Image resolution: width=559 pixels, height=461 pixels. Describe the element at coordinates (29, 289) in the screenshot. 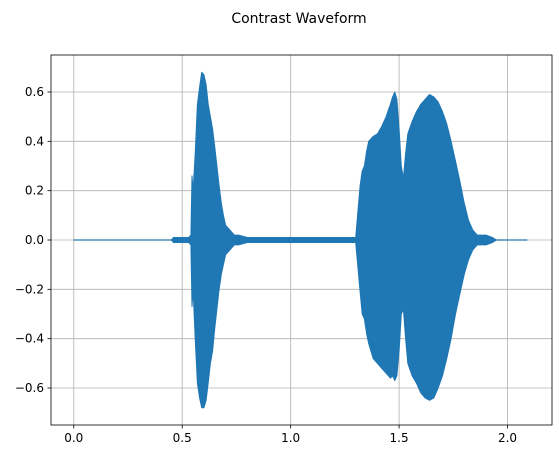

I see `y-tick-label: −0.2` at that location.